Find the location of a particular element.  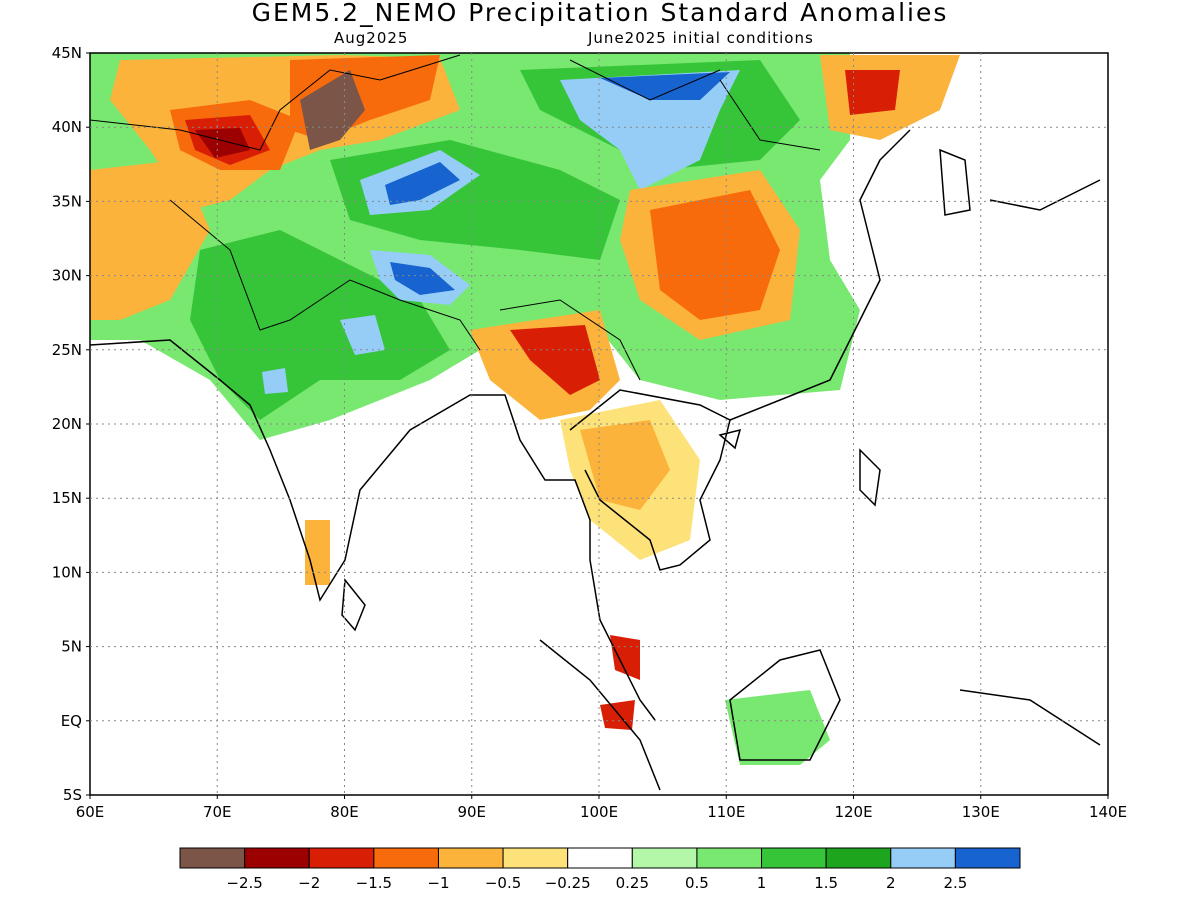

colorbar-label: 0.5 is located at coordinates (697, 883).